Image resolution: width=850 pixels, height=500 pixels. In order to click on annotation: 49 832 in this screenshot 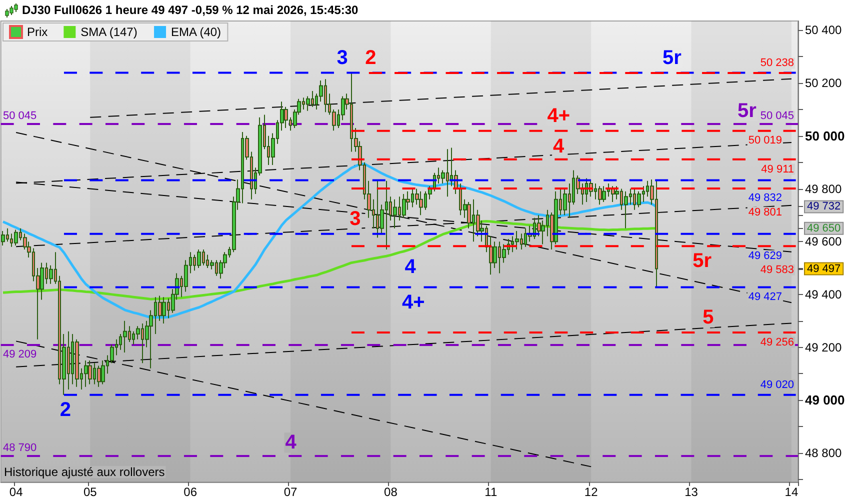, I will do `click(765, 198)`.